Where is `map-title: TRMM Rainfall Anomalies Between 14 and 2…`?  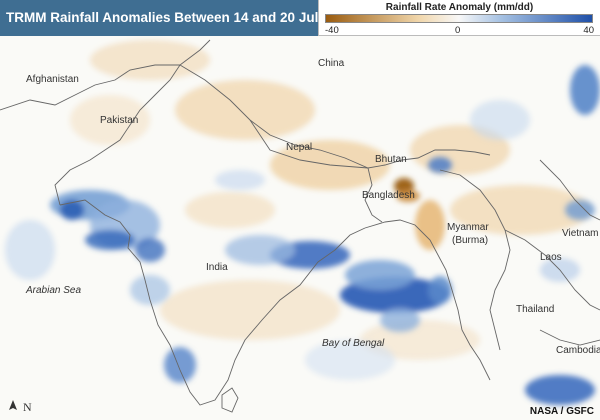 map-title: TRMM Rainfall Anomalies Between 14 and 2… is located at coordinates (176, 18).